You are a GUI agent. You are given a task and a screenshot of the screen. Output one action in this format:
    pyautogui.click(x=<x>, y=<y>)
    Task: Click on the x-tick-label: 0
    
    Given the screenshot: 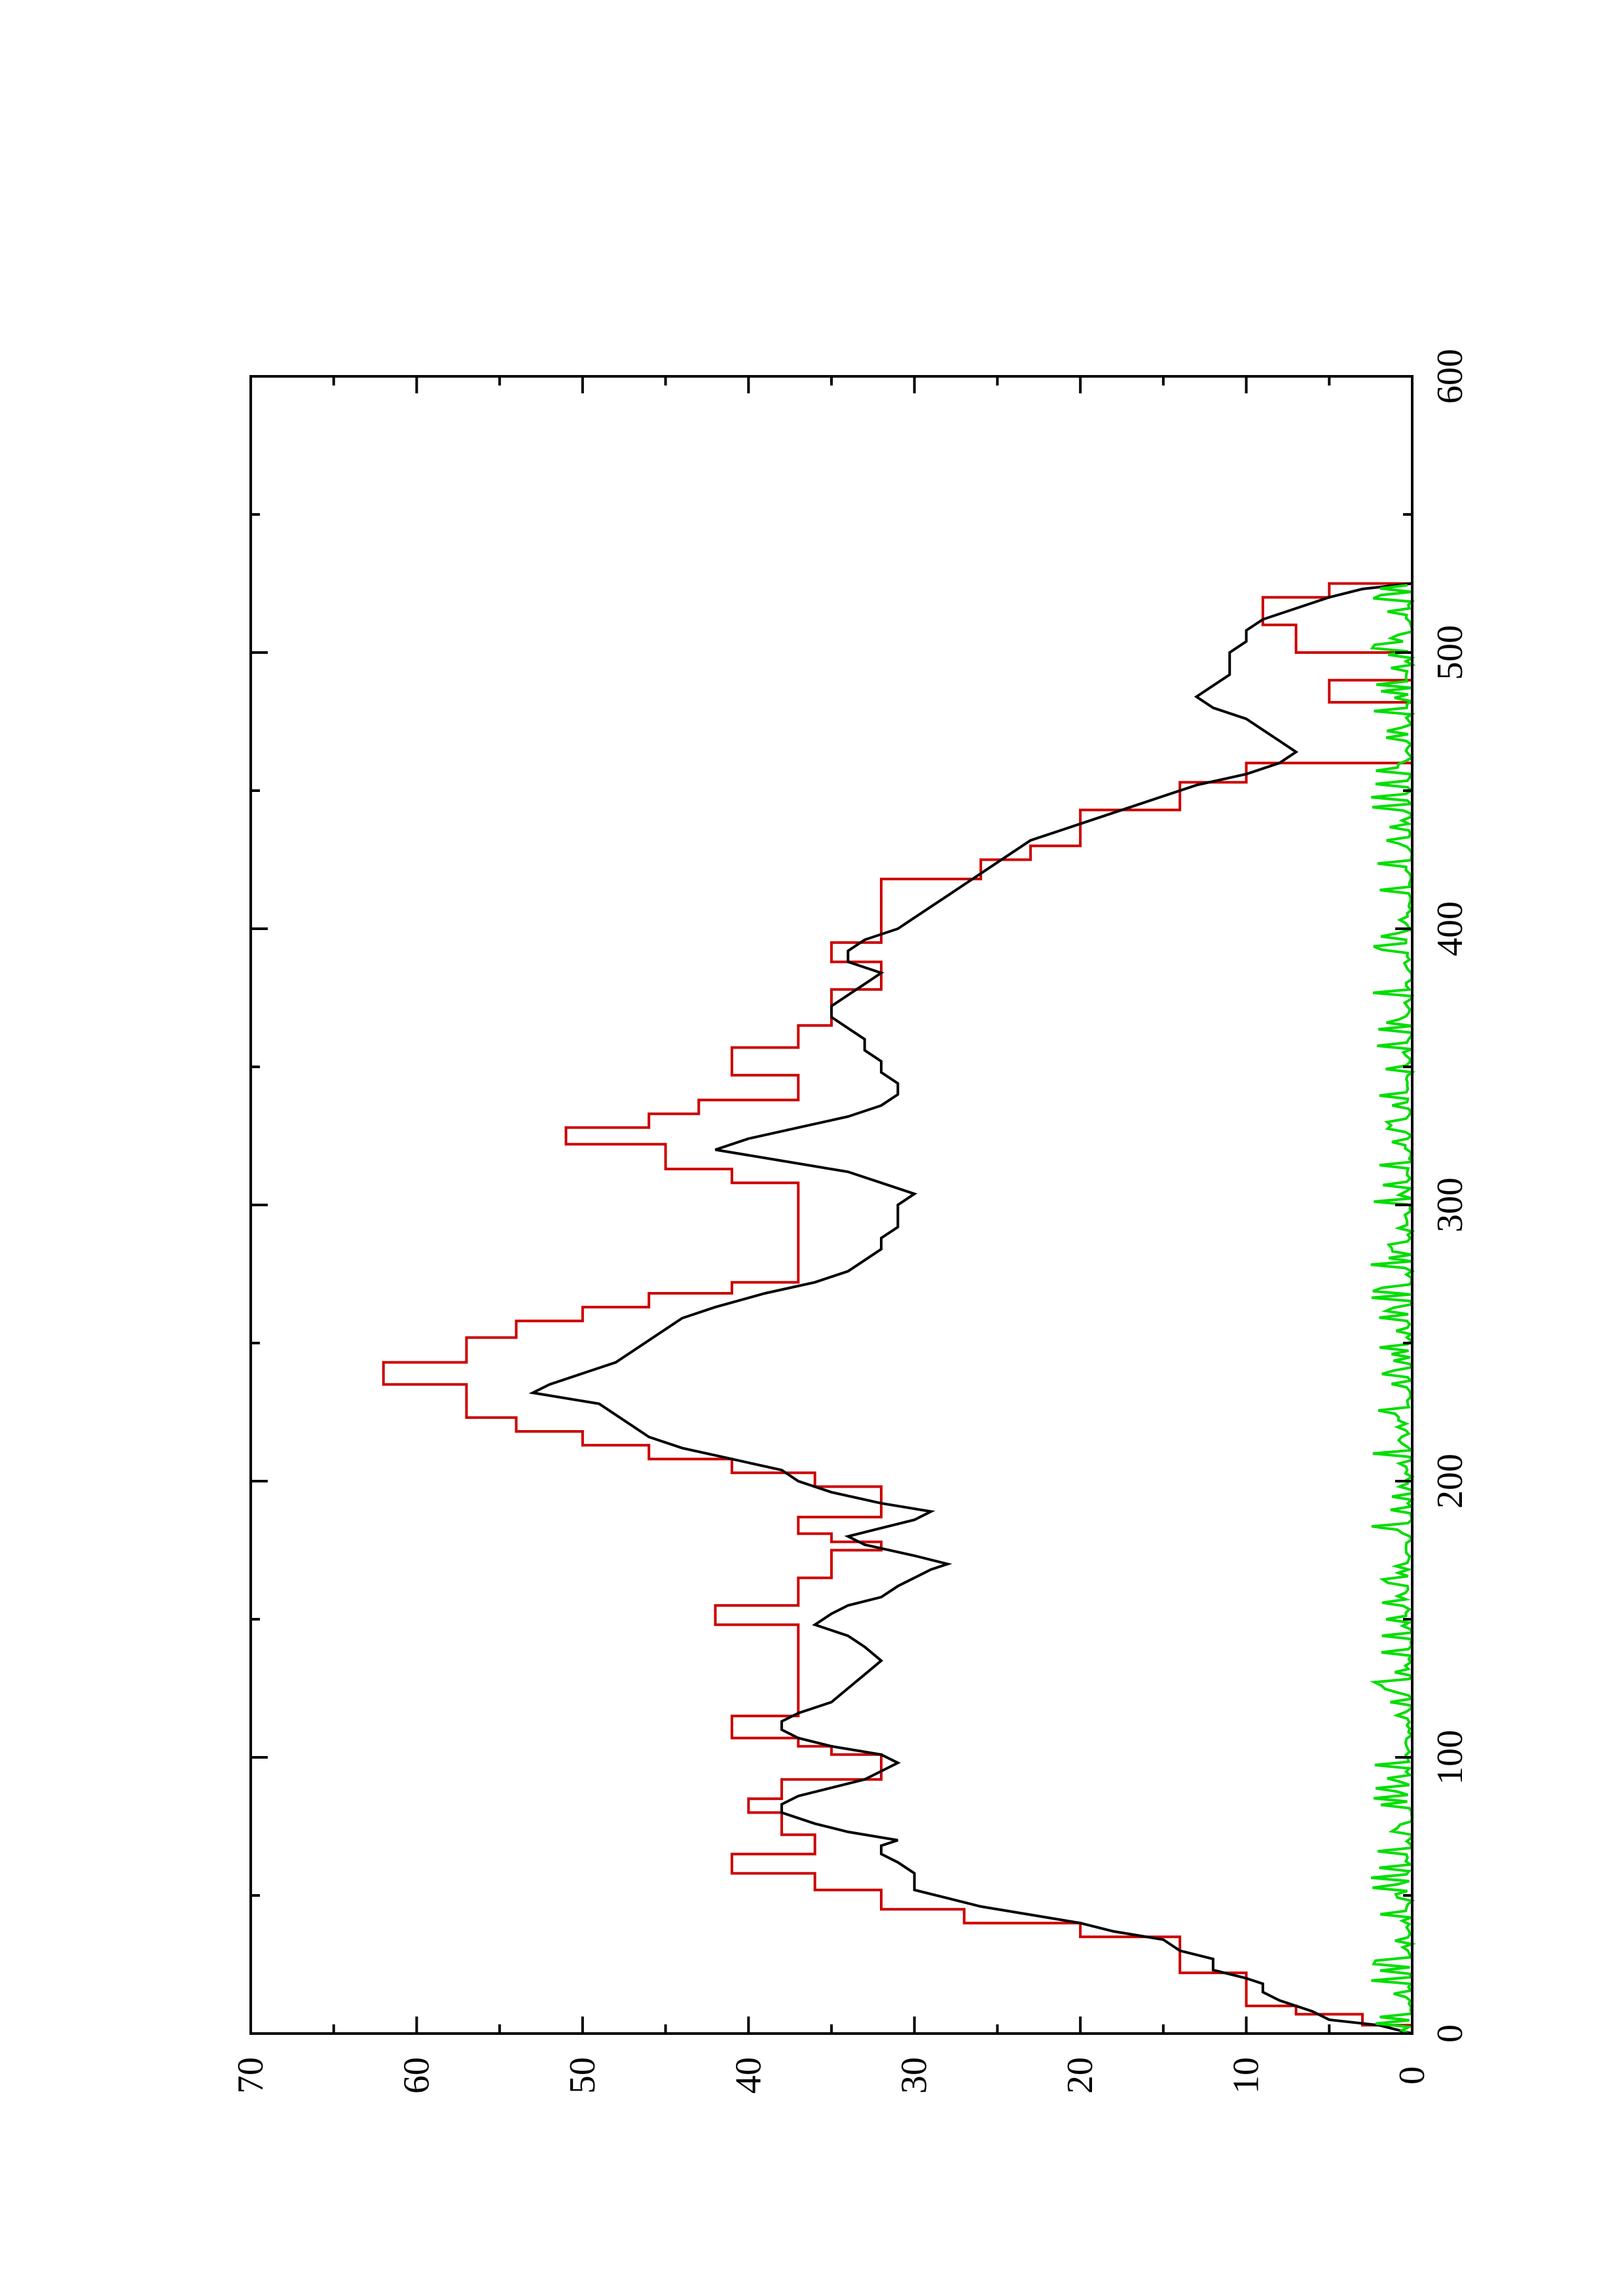 What is the action you would take?
    pyautogui.click(x=1450, y=2033)
    